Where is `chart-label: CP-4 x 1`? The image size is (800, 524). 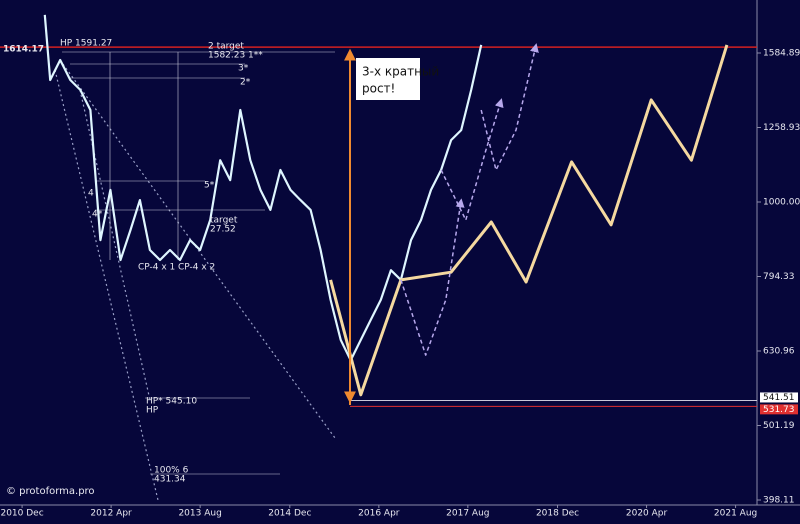
chart-label: CP-4 x 1 is located at coordinates (156, 268).